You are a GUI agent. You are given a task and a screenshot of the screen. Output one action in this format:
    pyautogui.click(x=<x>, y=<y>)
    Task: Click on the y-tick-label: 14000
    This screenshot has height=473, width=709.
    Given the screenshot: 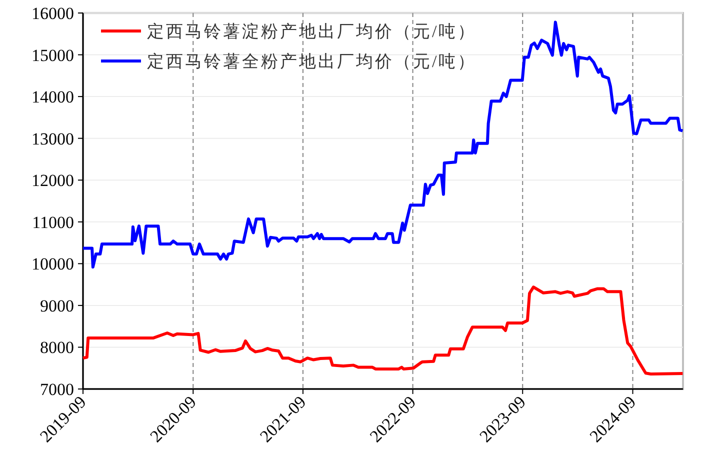 What is the action you would take?
    pyautogui.click(x=53, y=97)
    